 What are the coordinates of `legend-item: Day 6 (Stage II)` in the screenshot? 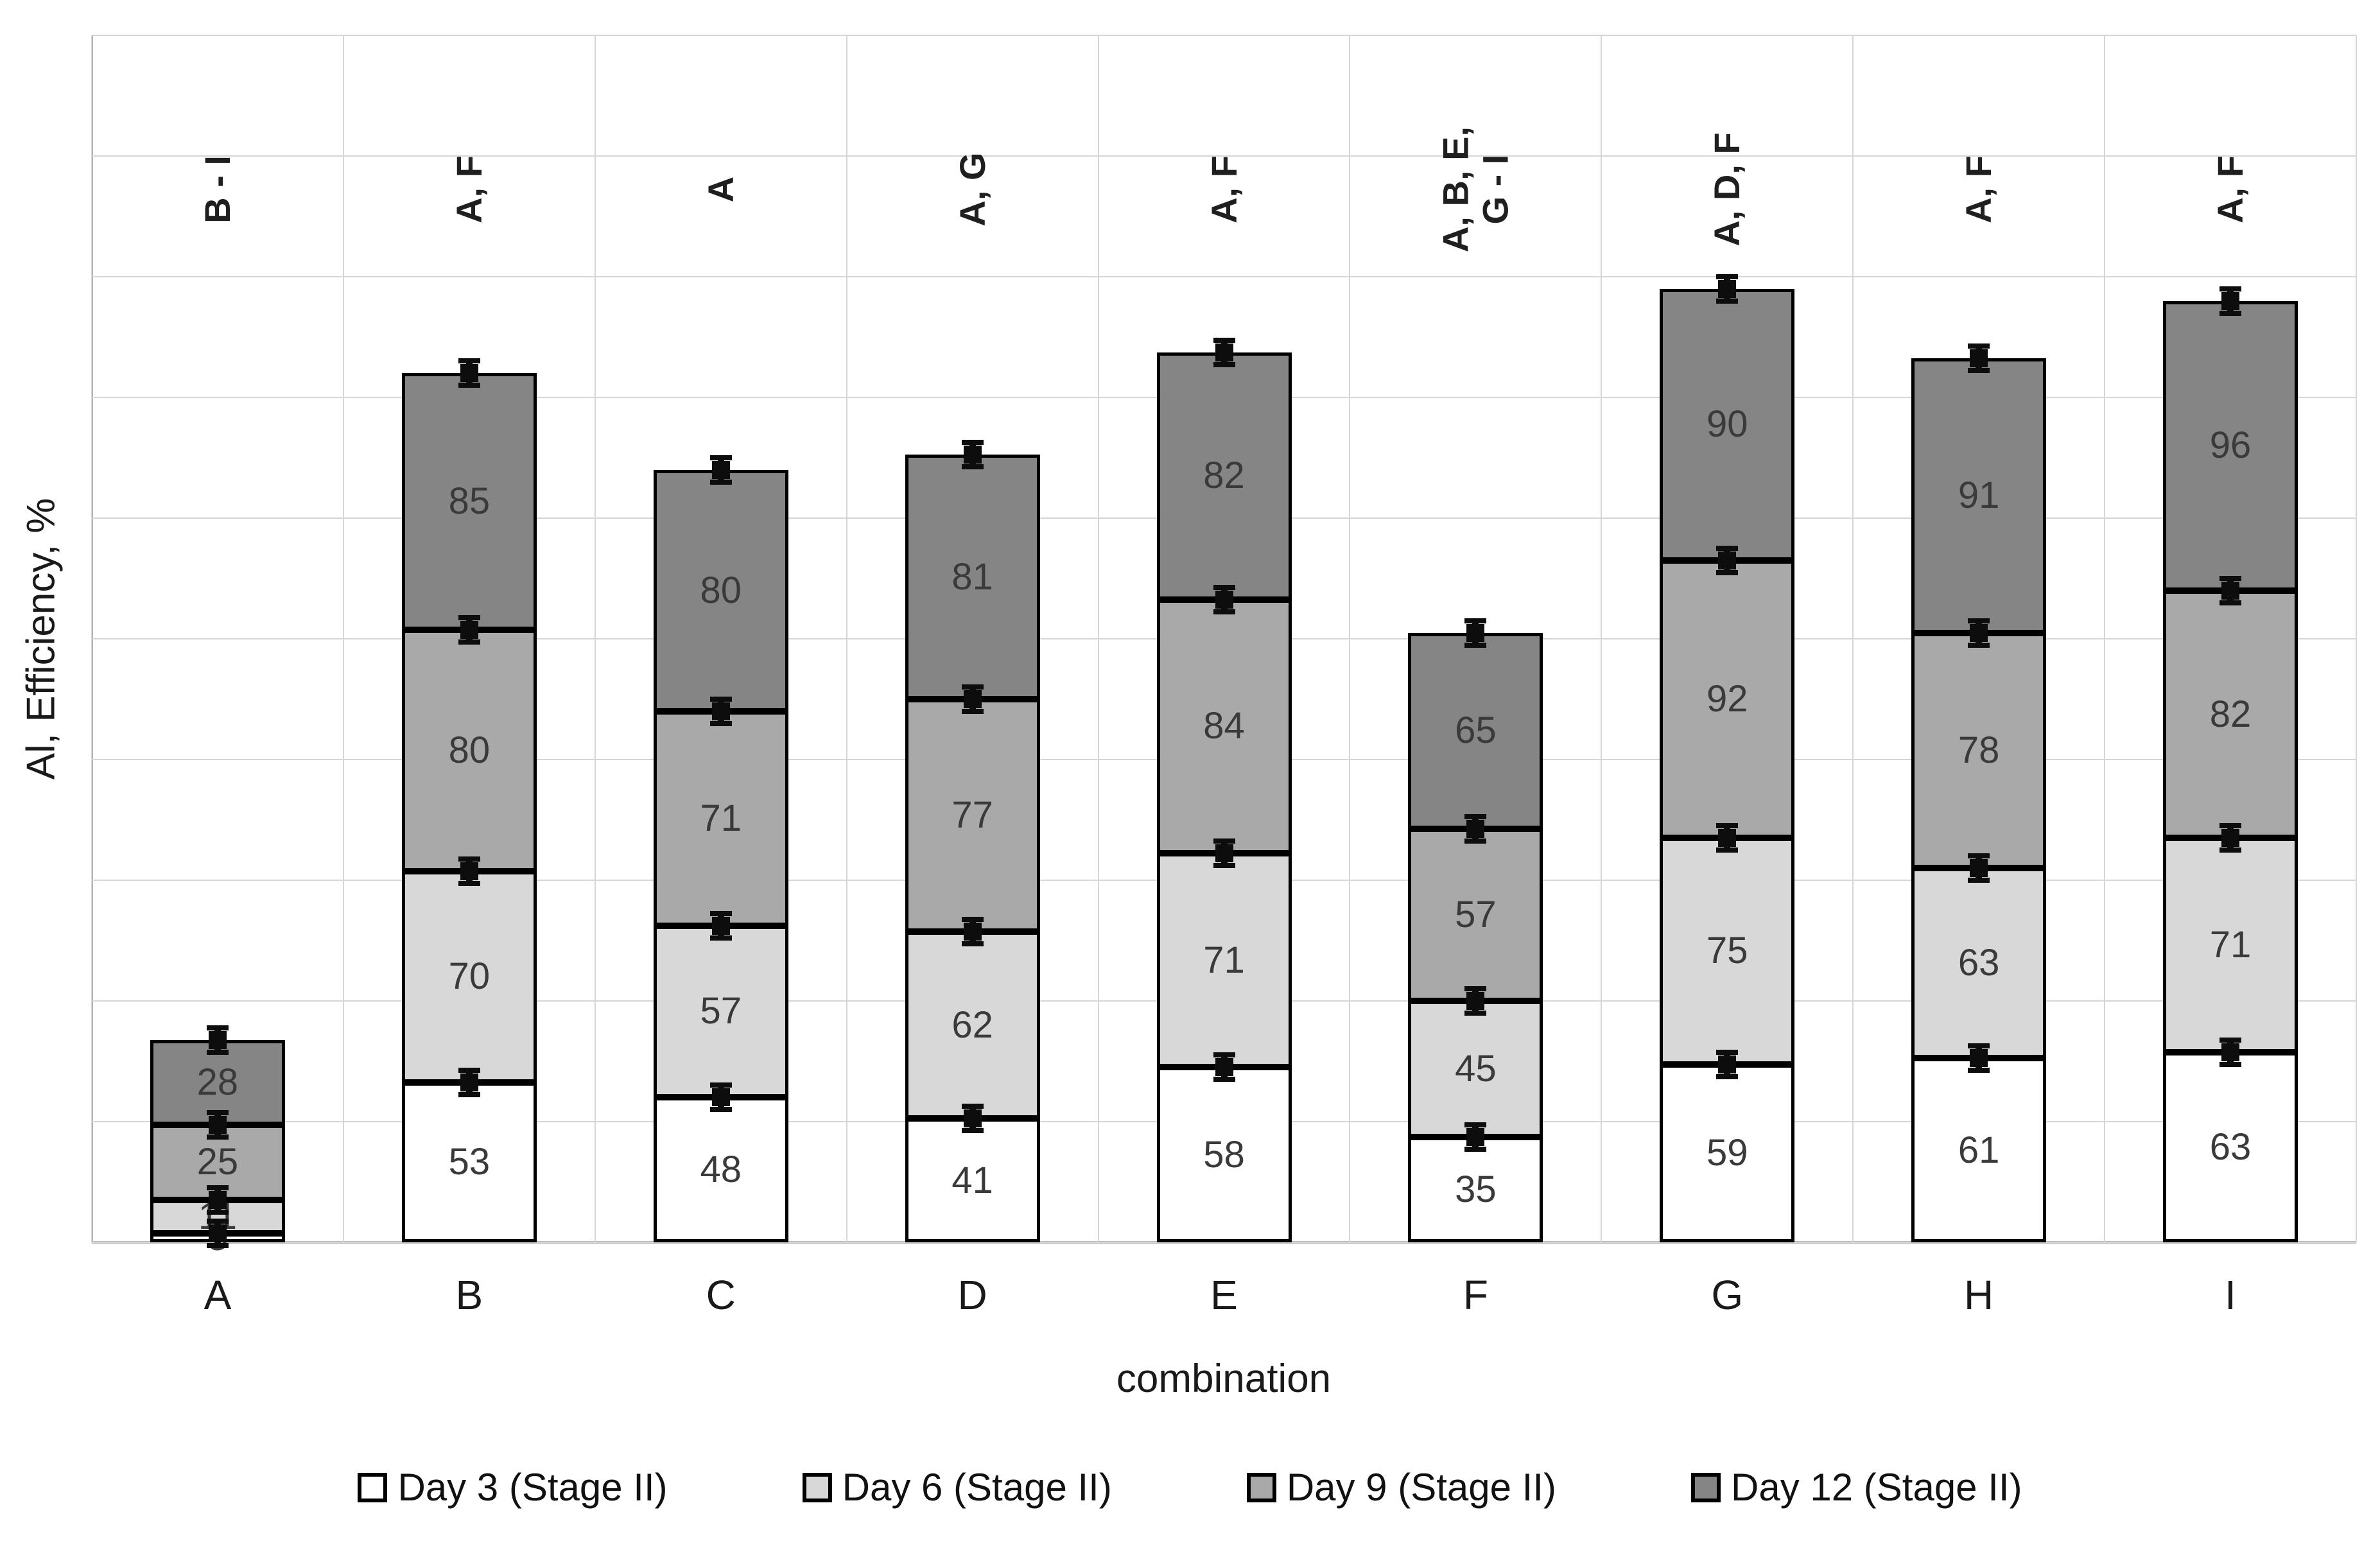 It's located at (957, 1487).